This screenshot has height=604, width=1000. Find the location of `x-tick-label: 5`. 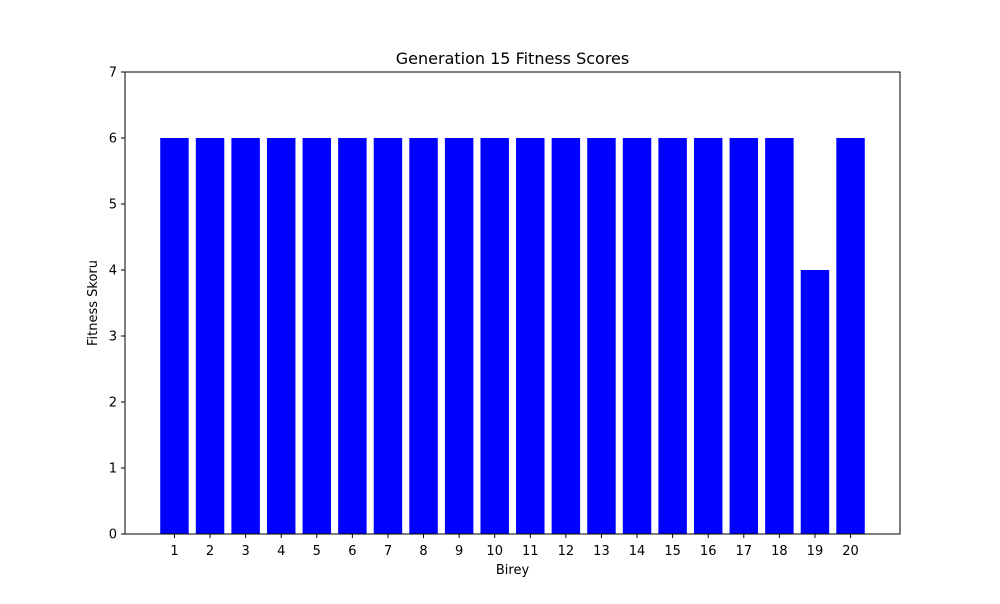

x-tick-label: 5 is located at coordinates (317, 551).